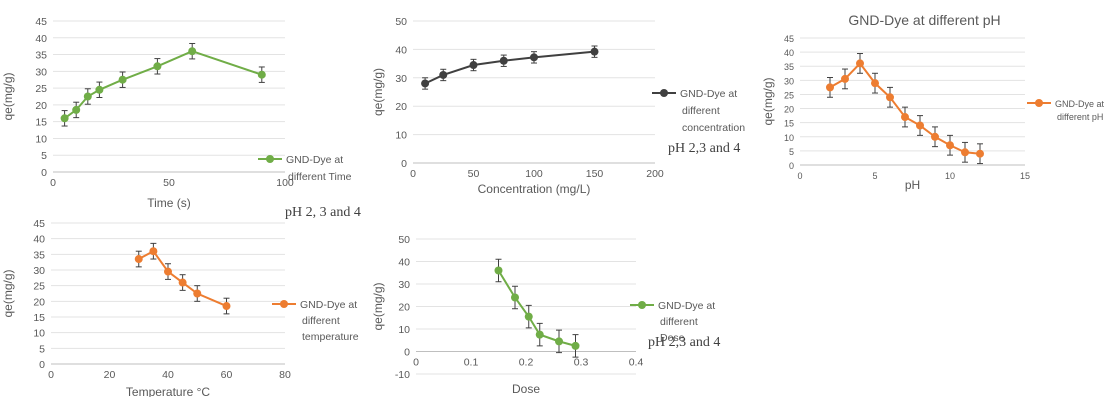  What do you see at coordinates (595, 174) in the screenshot?
I see `x-tick-label: 150` at bounding box center [595, 174].